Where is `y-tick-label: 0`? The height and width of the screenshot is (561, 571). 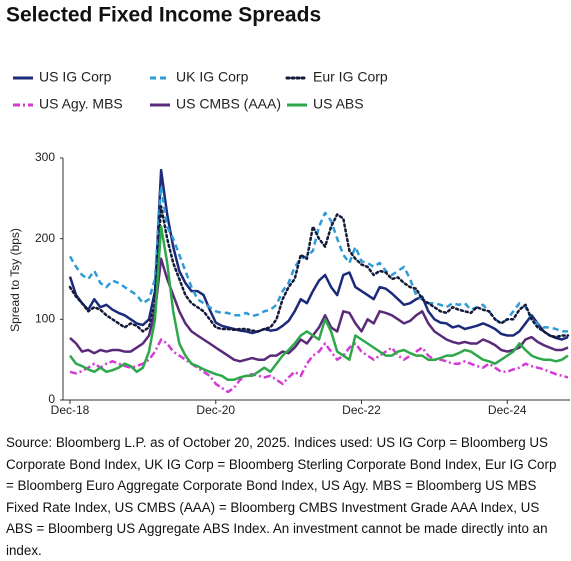 y-tick-label: 0 is located at coordinates (51, 399).